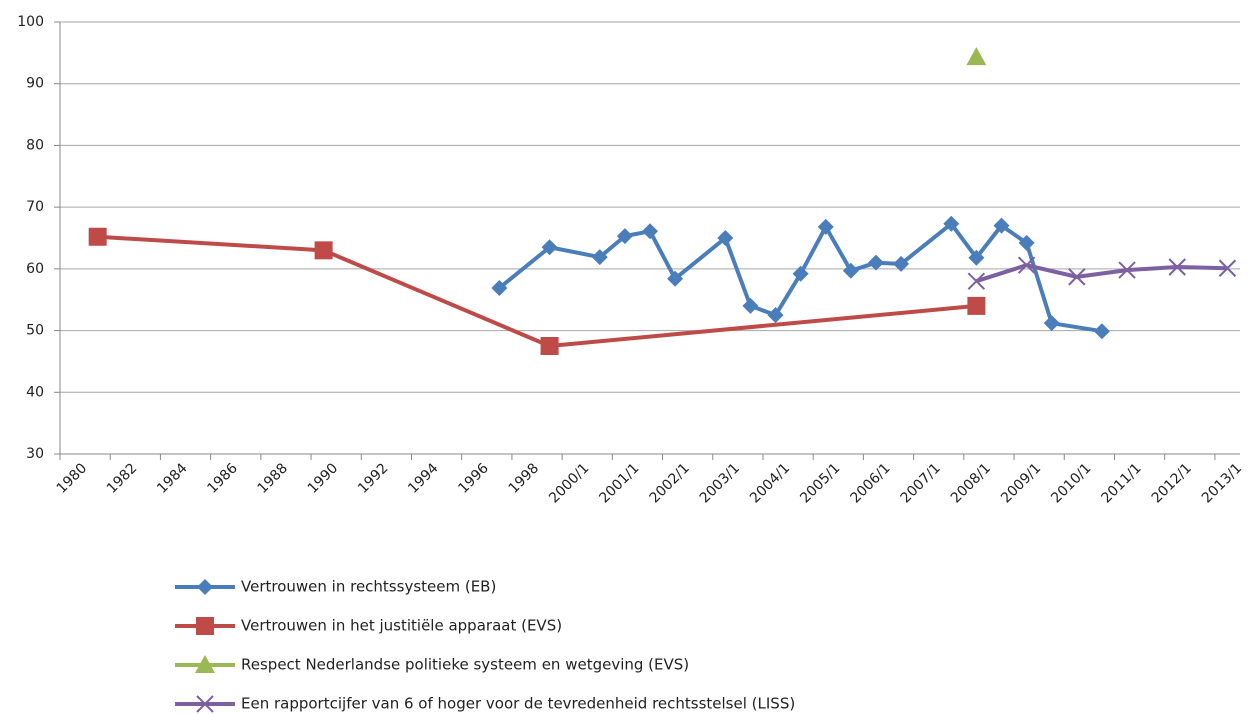  Describe the element at coordinates (971, 483) in the screenshot. I see `x-tick-label: 2008/1` at that location.